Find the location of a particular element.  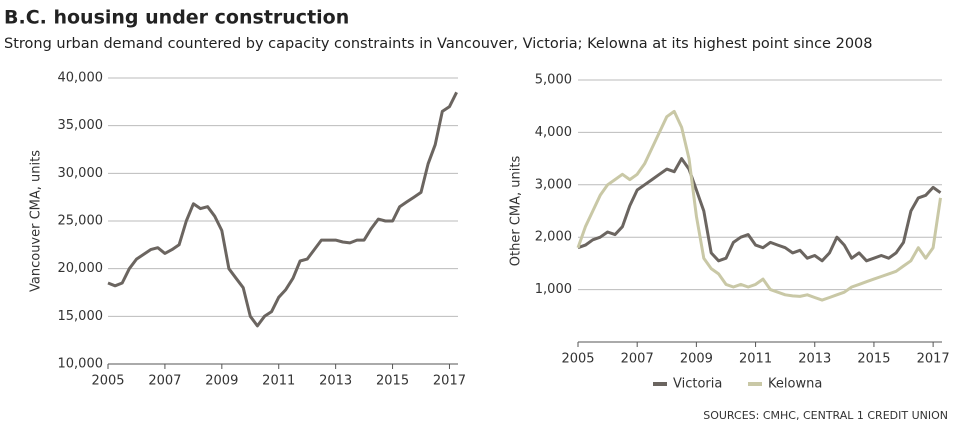

y-tick-label: 30,000 is located at coordinates (81, 173).